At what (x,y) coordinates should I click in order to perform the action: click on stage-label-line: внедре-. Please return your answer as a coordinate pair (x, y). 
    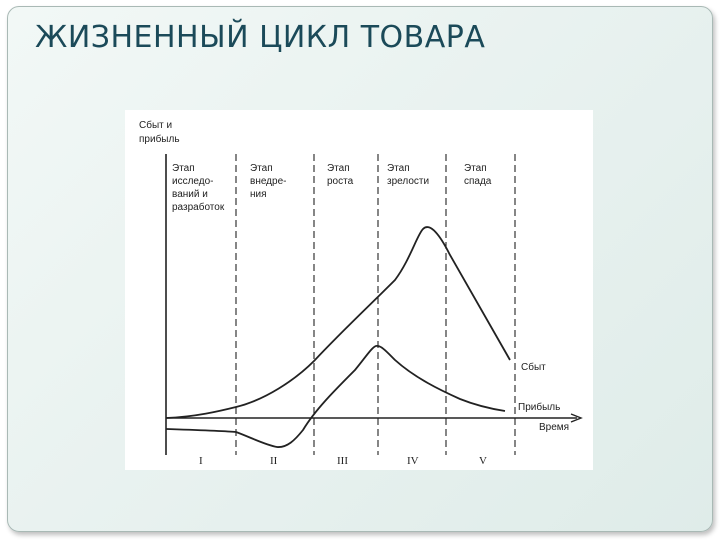
    Looking at the image, I should click on (268, 181).